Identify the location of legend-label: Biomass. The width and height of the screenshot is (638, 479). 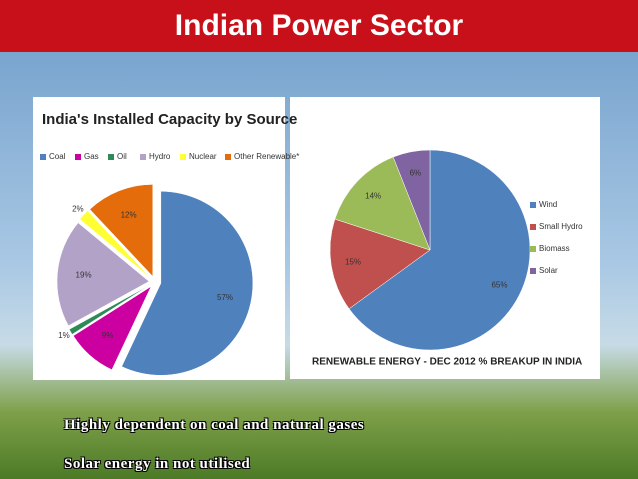
(554, 248).